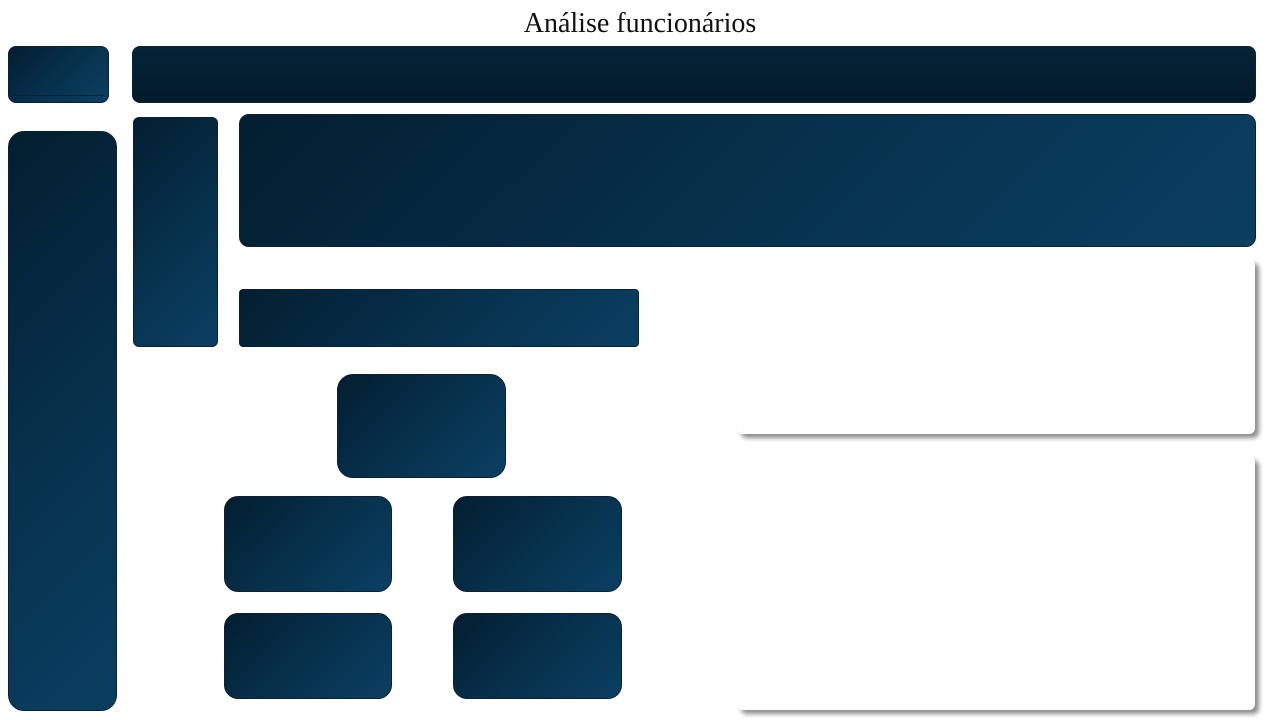 This screenshot has height=720, width=1280. I want to click on visual-card-bottom, so click(996, 583).